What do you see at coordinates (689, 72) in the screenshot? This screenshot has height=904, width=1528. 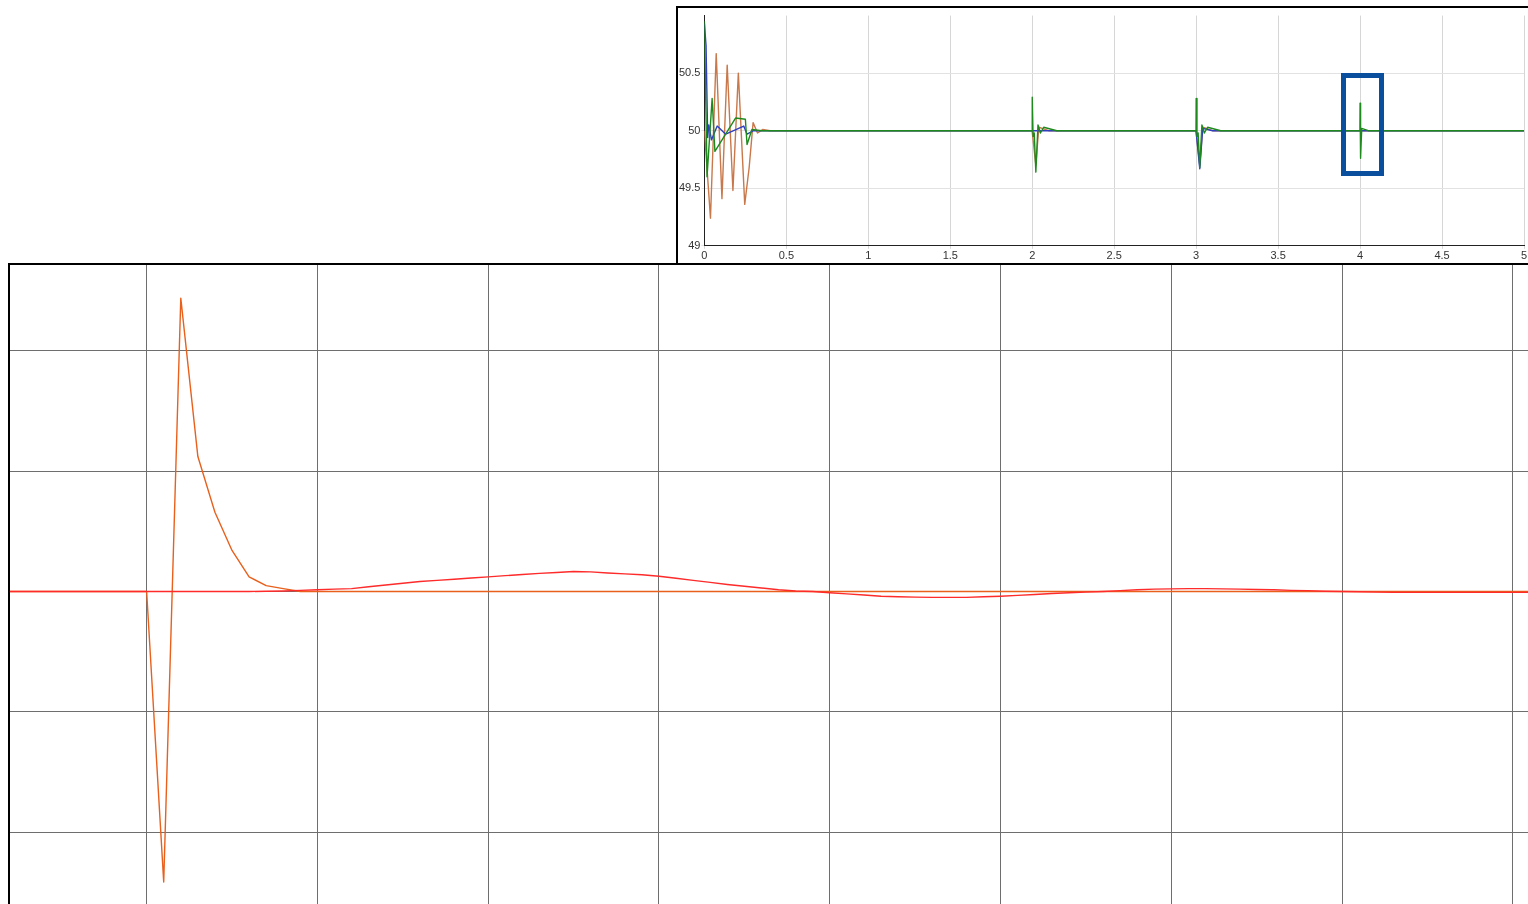 I see `y-tick-label: 50.5` at bounding box center [689, 72].